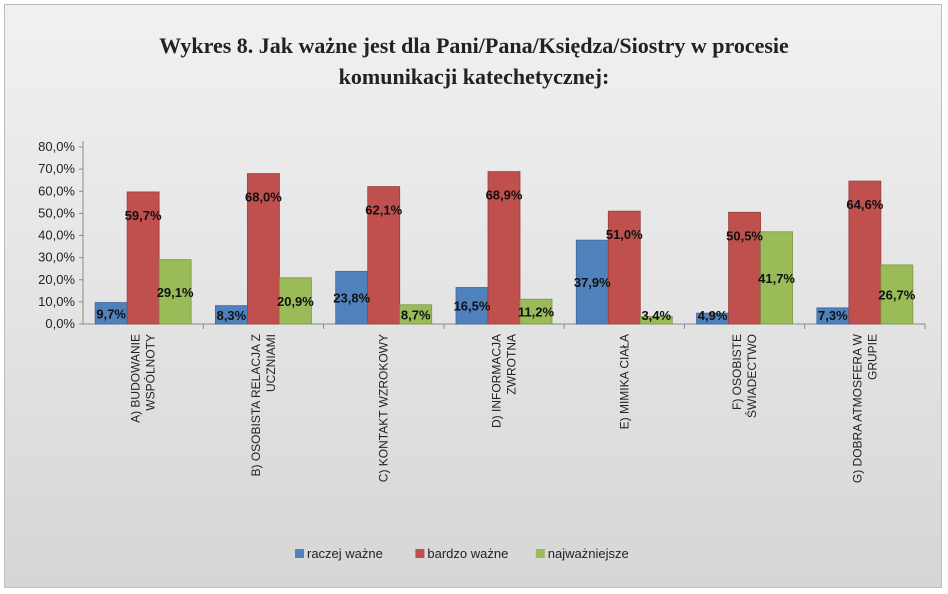 This screenshot has width=948, height=594. I want to click on chart-title-line: komunikacji katechetycznej:, so click(474, 76).